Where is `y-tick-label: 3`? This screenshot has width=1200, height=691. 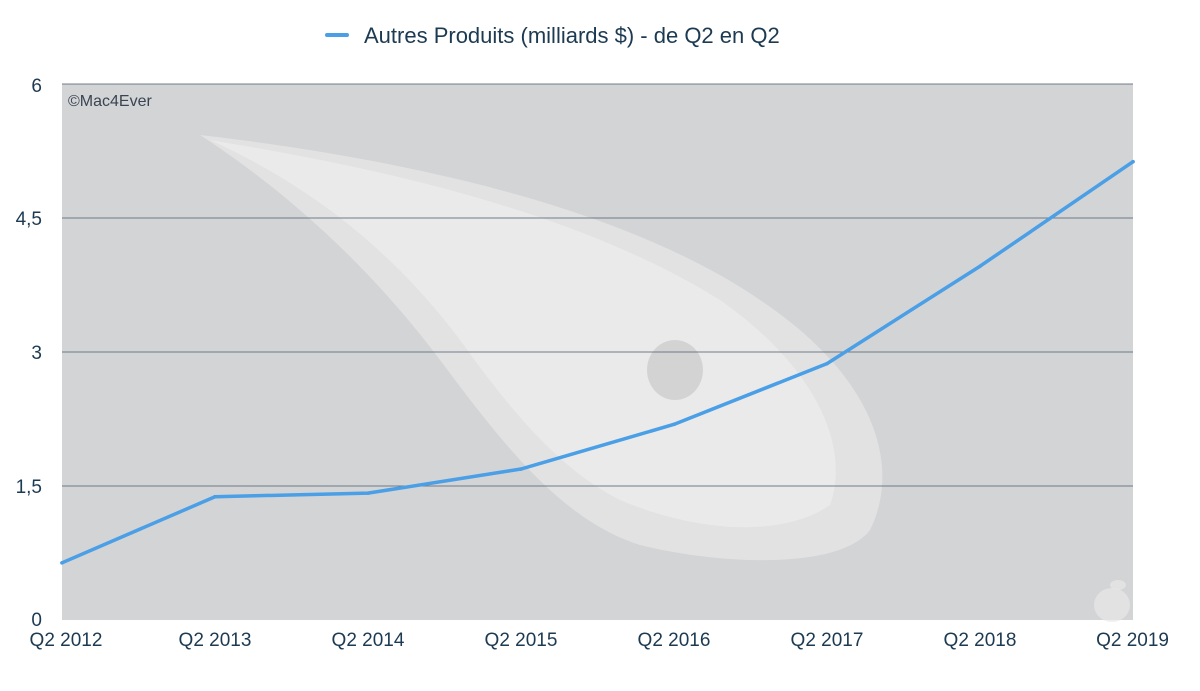
y-tick-label: 3 is located at coordinates (36, 353).